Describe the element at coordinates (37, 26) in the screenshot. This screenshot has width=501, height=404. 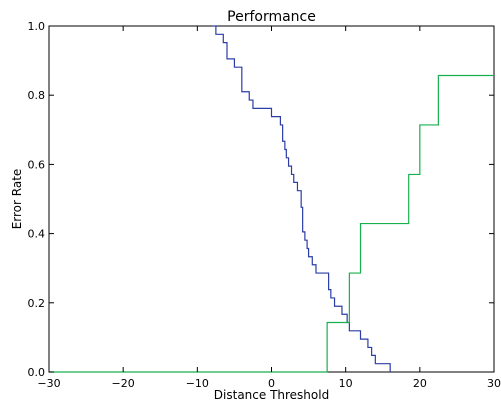
I see `y-tick-label: 1.0` at that location.